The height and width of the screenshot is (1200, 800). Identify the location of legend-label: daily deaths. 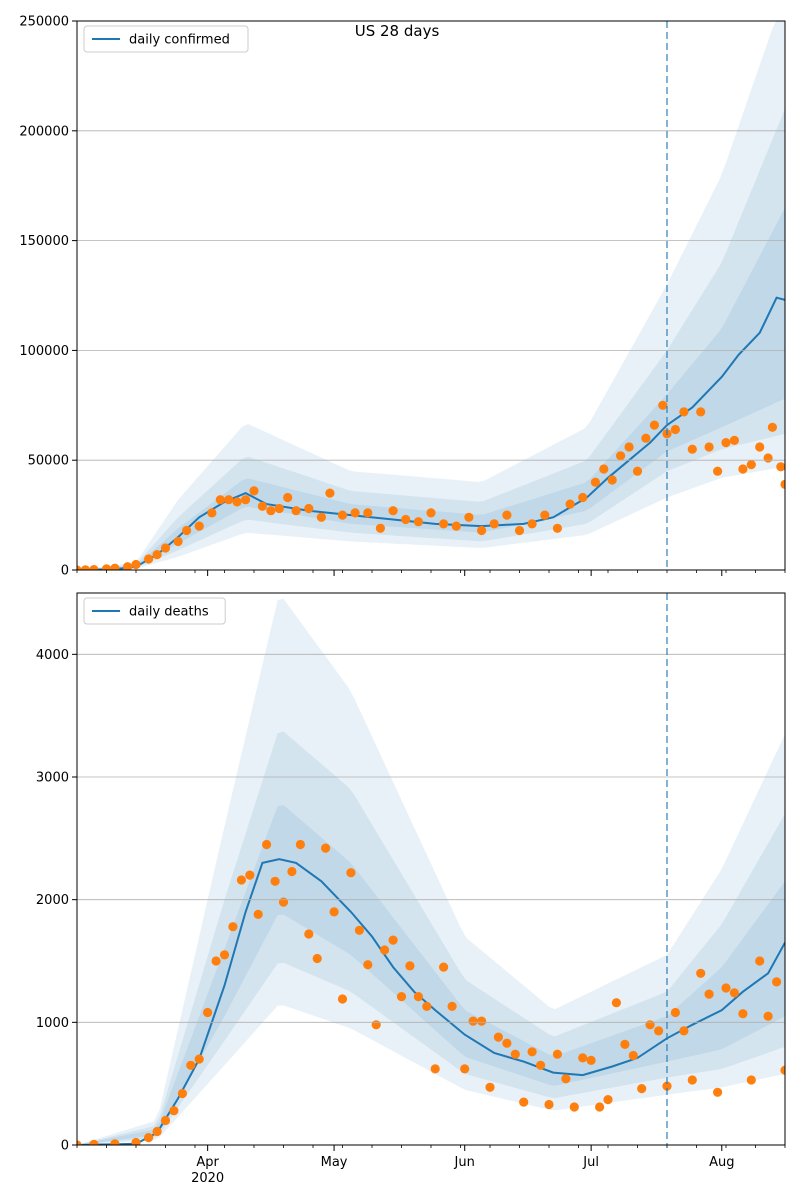
(169, 612).